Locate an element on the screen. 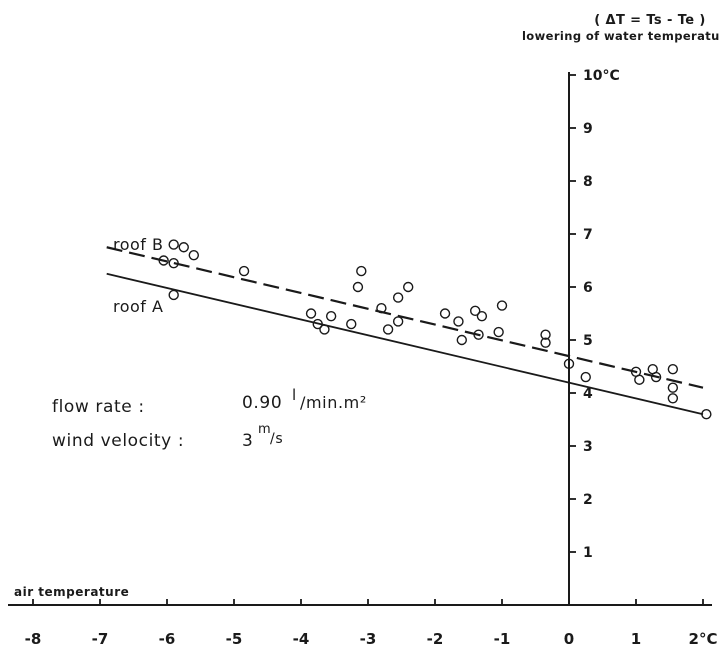 The image size is (720, 651). x-tick-label: 1 is located at coordinates (636, 639).